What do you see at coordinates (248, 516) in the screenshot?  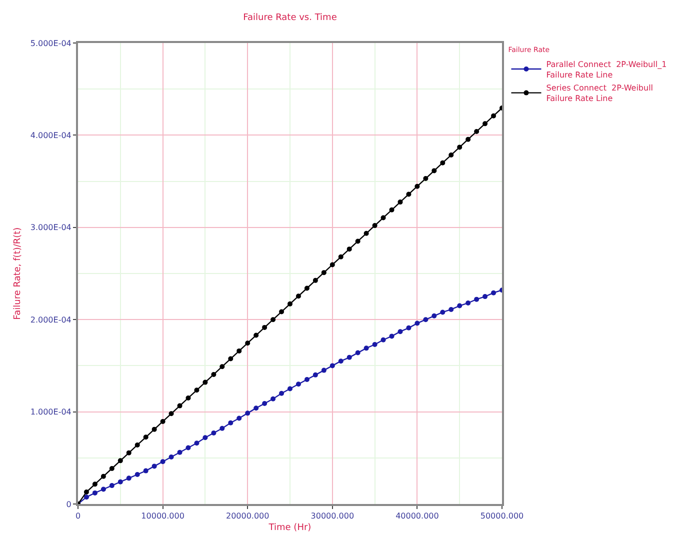 I see `x-tick-label: 20000.000` at bounding box center [248, 516].